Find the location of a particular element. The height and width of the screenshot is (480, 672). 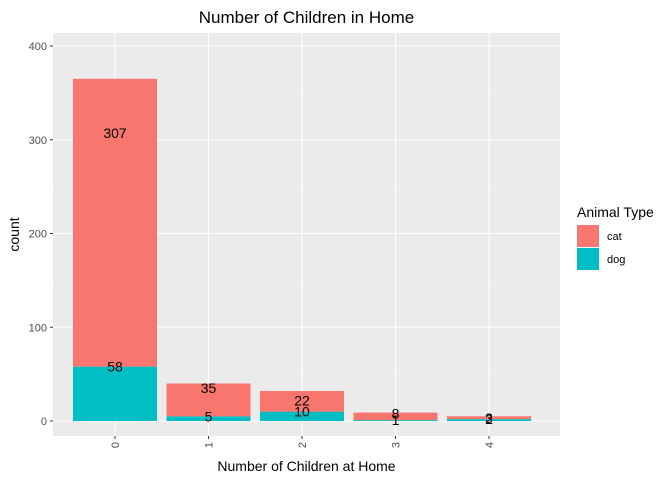

data-label-dog-2: 10 is located at coordinates (302, 412).